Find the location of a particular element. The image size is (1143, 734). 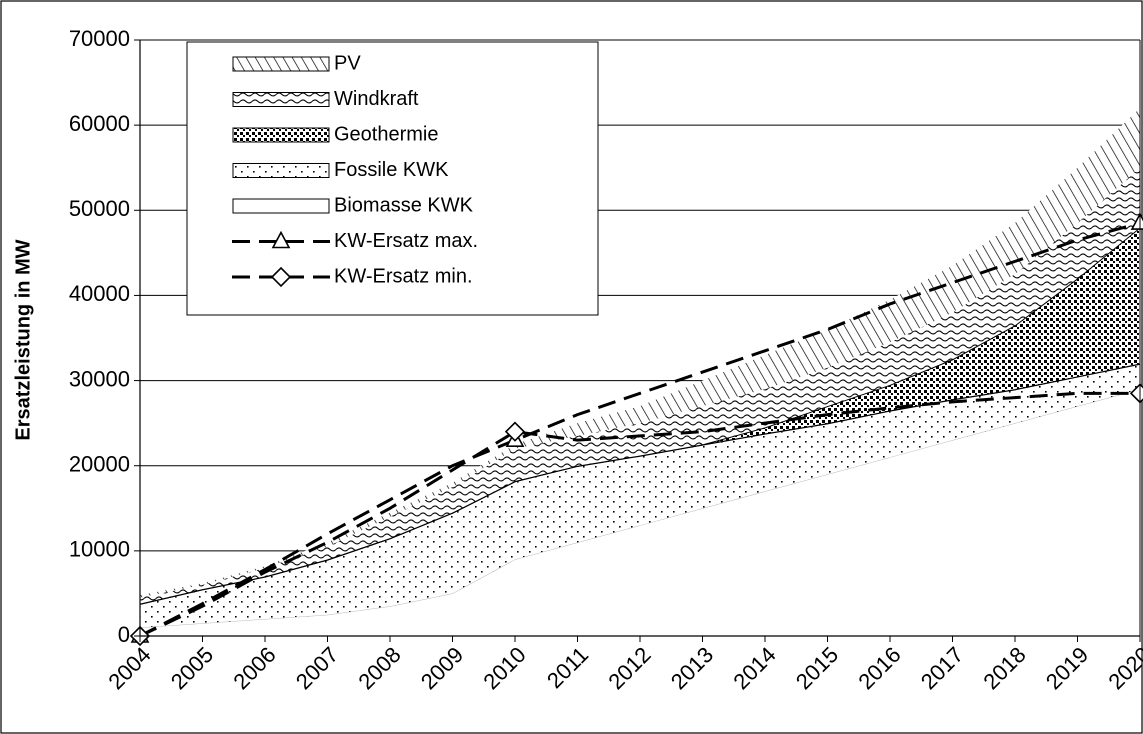

y-tick-label: 30000 is located at coordinates (99, 378).